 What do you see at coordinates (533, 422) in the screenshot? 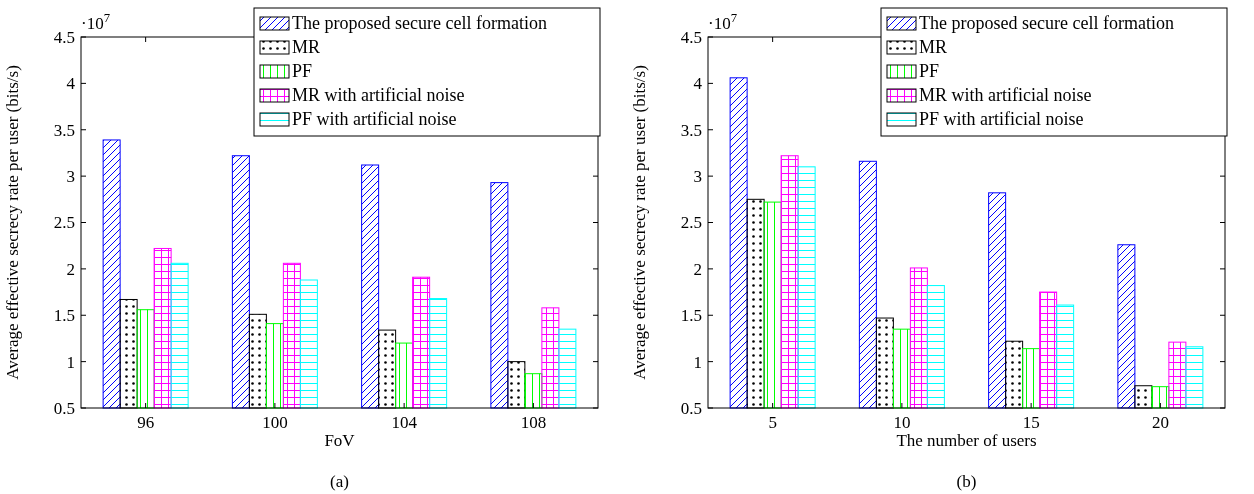
I see `x-tick-label: 108` at bounding box center [533, 422].